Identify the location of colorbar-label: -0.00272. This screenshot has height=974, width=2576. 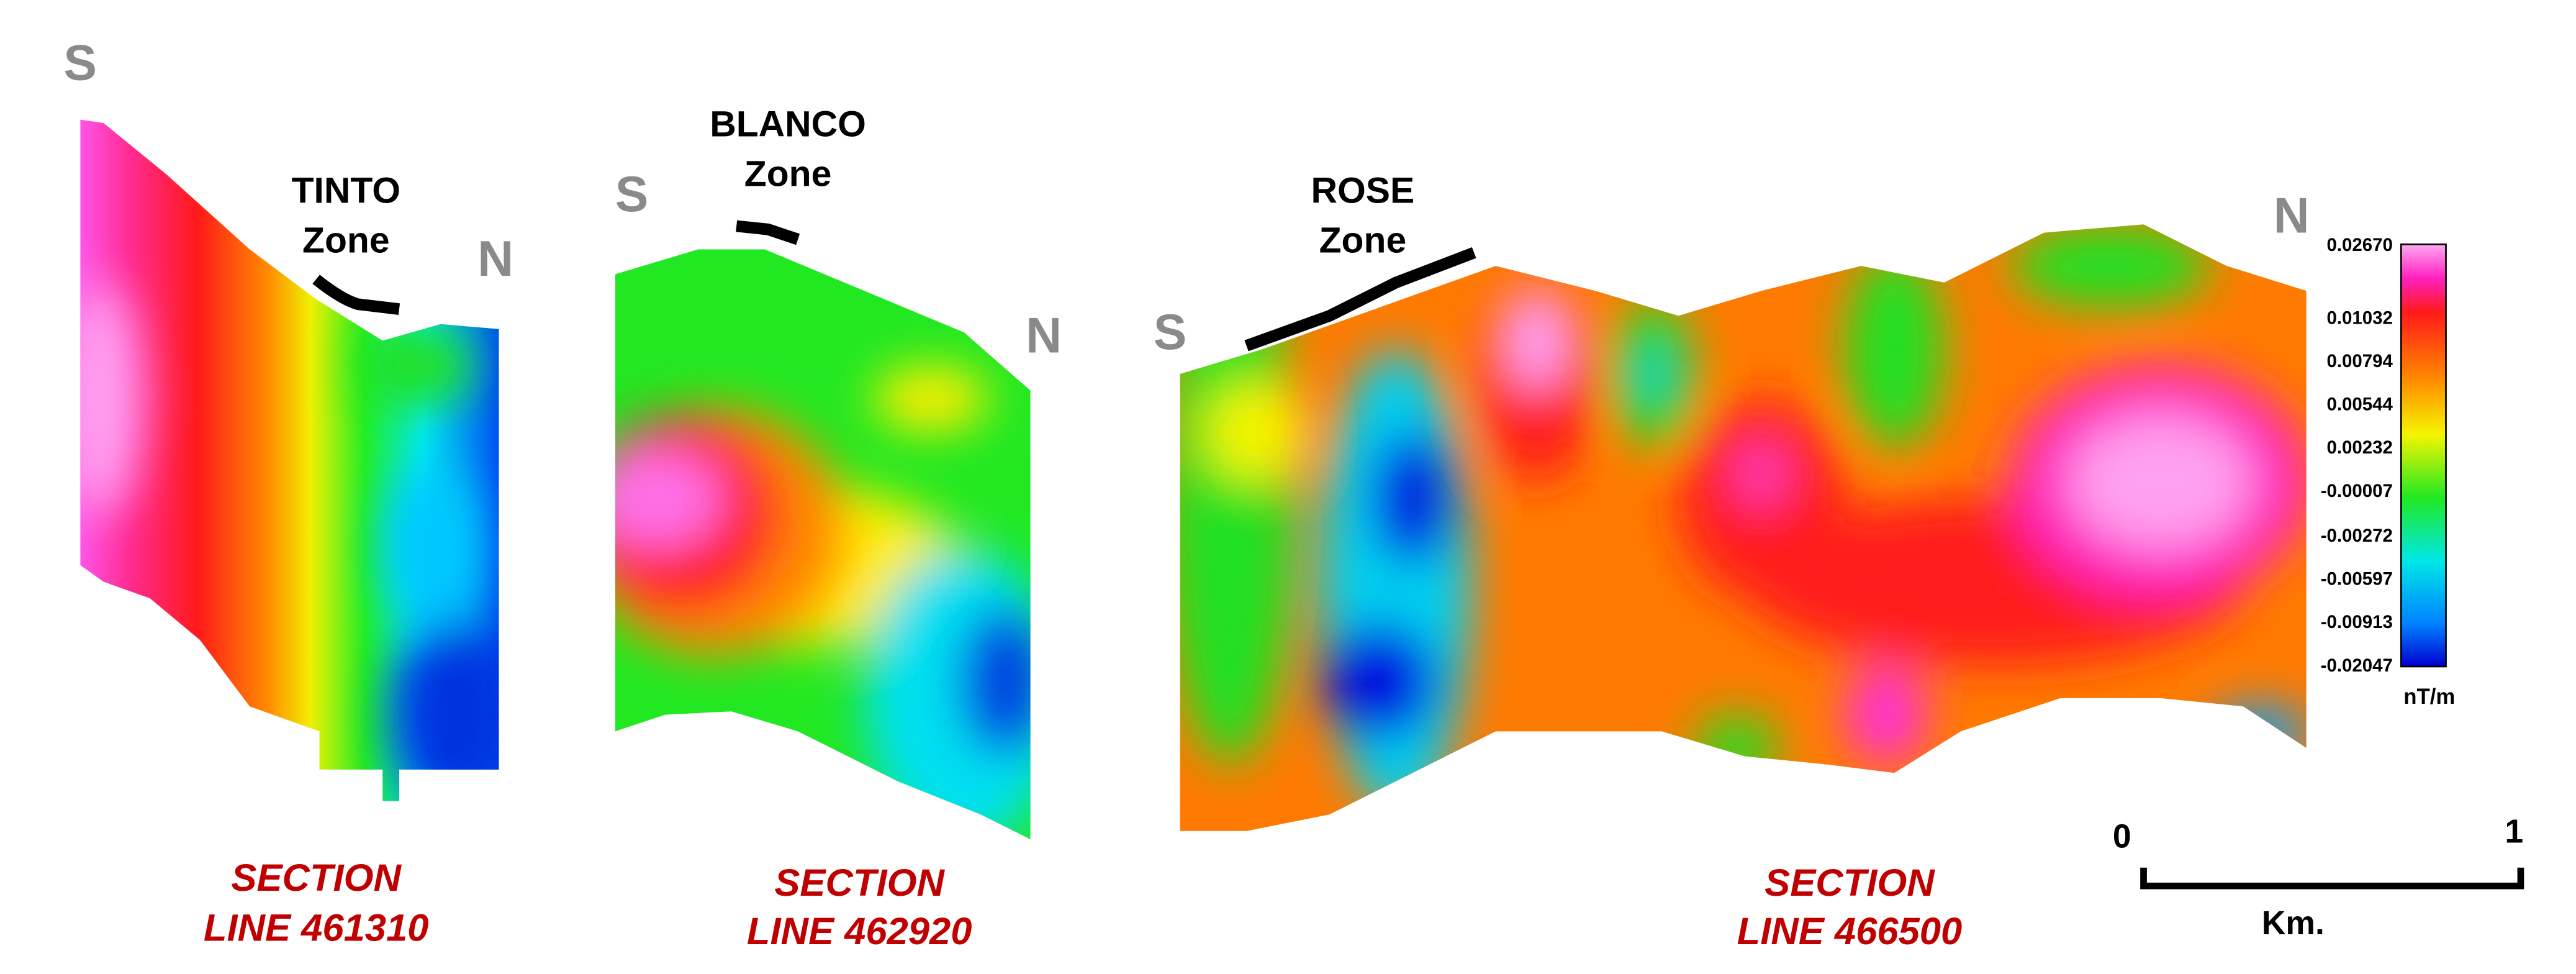
(2357, 536).